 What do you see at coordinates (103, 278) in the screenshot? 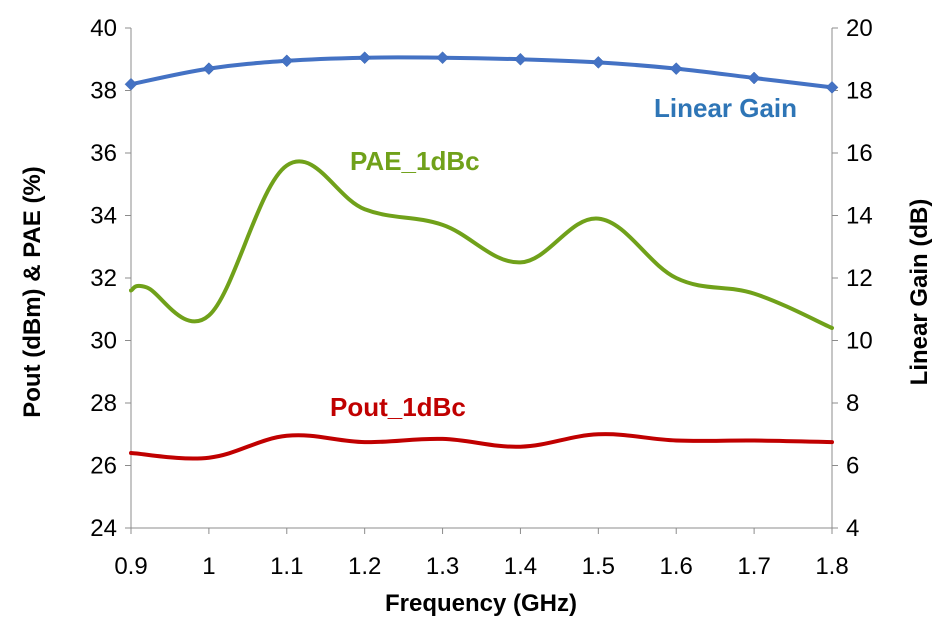
I see `y-left-tick-label: 32` at bounding box center [103, 278].